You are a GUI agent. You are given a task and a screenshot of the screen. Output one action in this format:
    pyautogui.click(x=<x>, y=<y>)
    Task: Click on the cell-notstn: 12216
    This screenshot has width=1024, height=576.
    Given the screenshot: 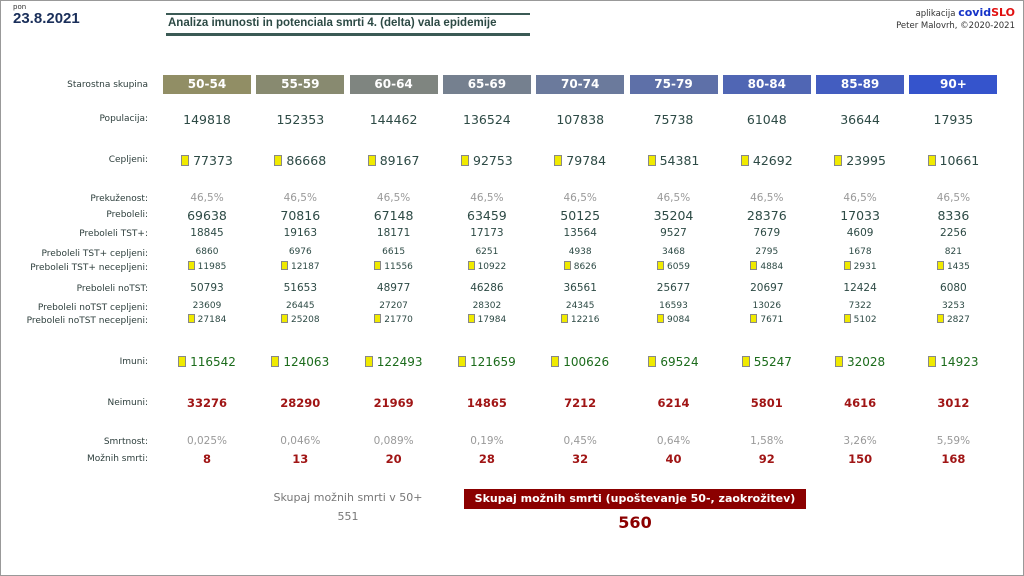 What is the action you would take?
    pyautogui.click(x=580, y=319)
    